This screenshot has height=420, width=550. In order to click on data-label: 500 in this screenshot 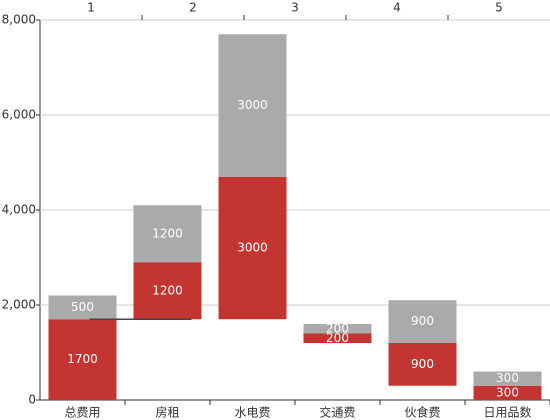, I will do `click(82, 307)`.